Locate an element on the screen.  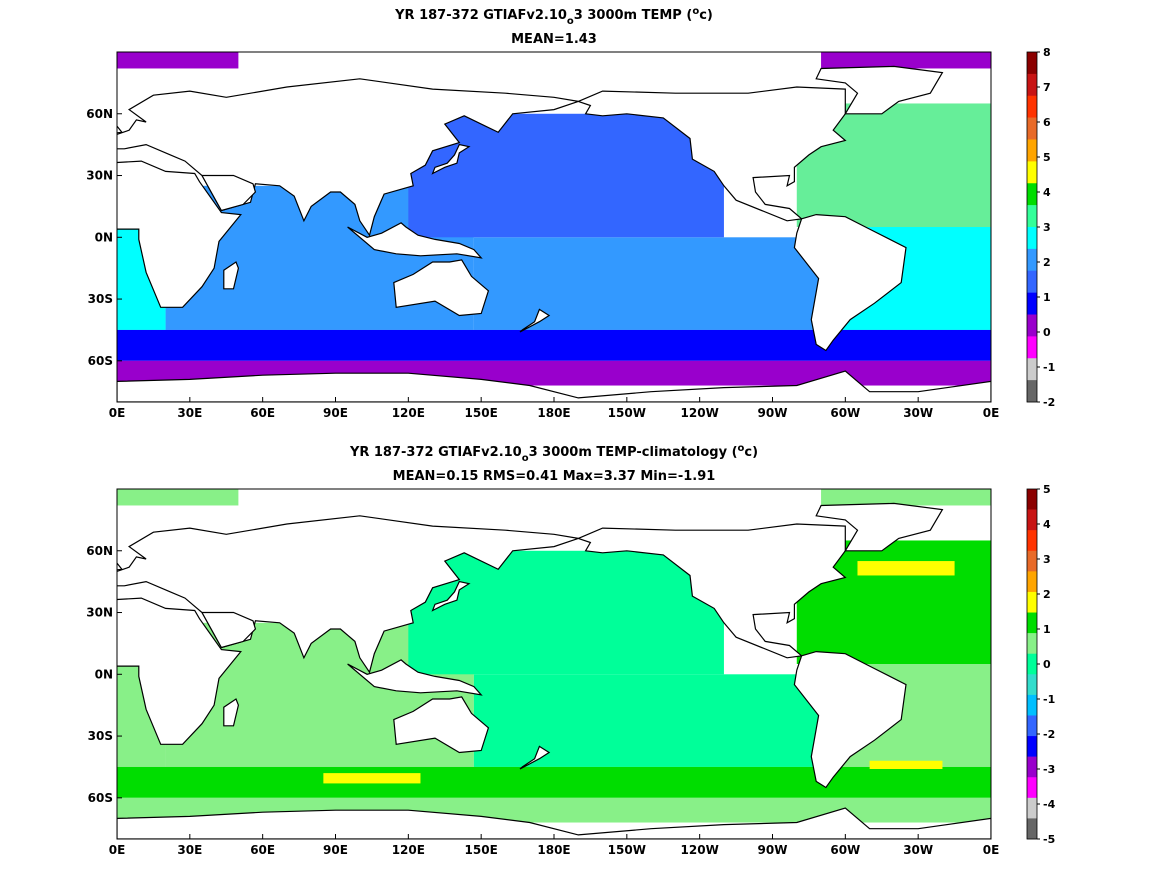
top-colorbar-label: -1 is located at coordinates (1049, 367).